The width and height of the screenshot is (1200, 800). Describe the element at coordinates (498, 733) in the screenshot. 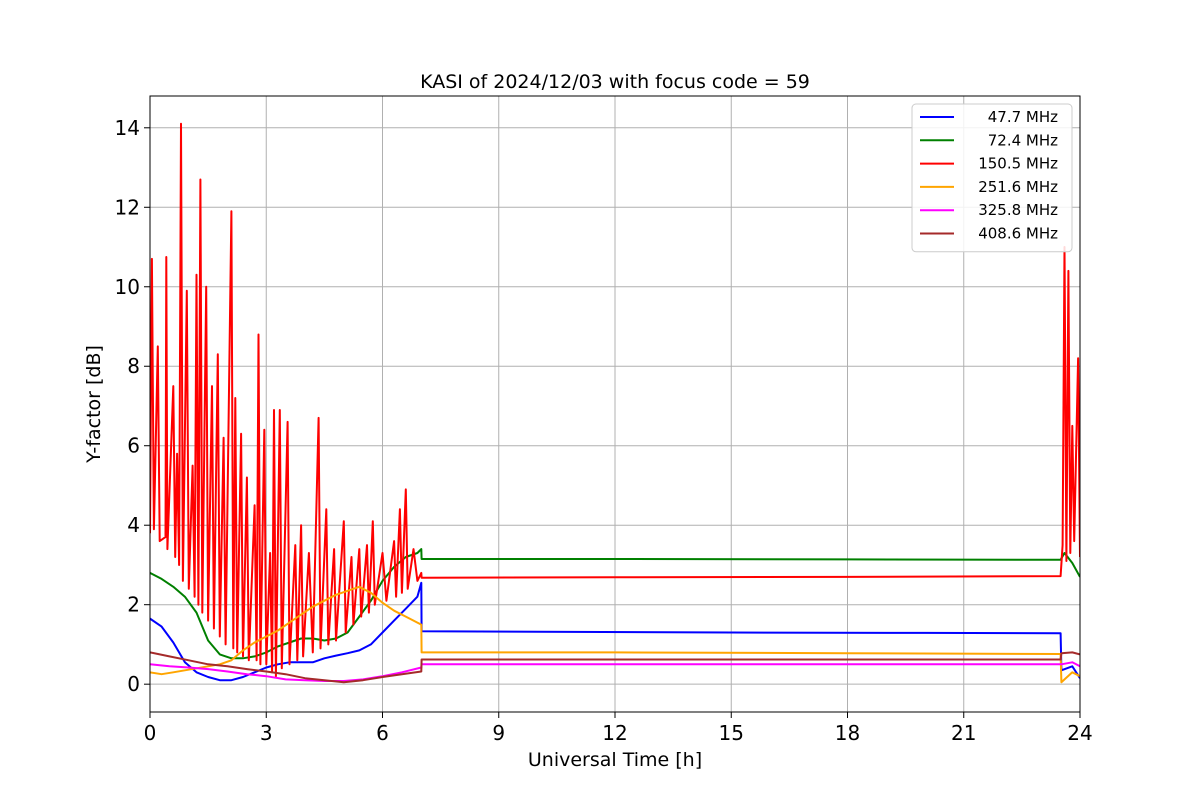

I see `x-tick-label: 9` at that location.